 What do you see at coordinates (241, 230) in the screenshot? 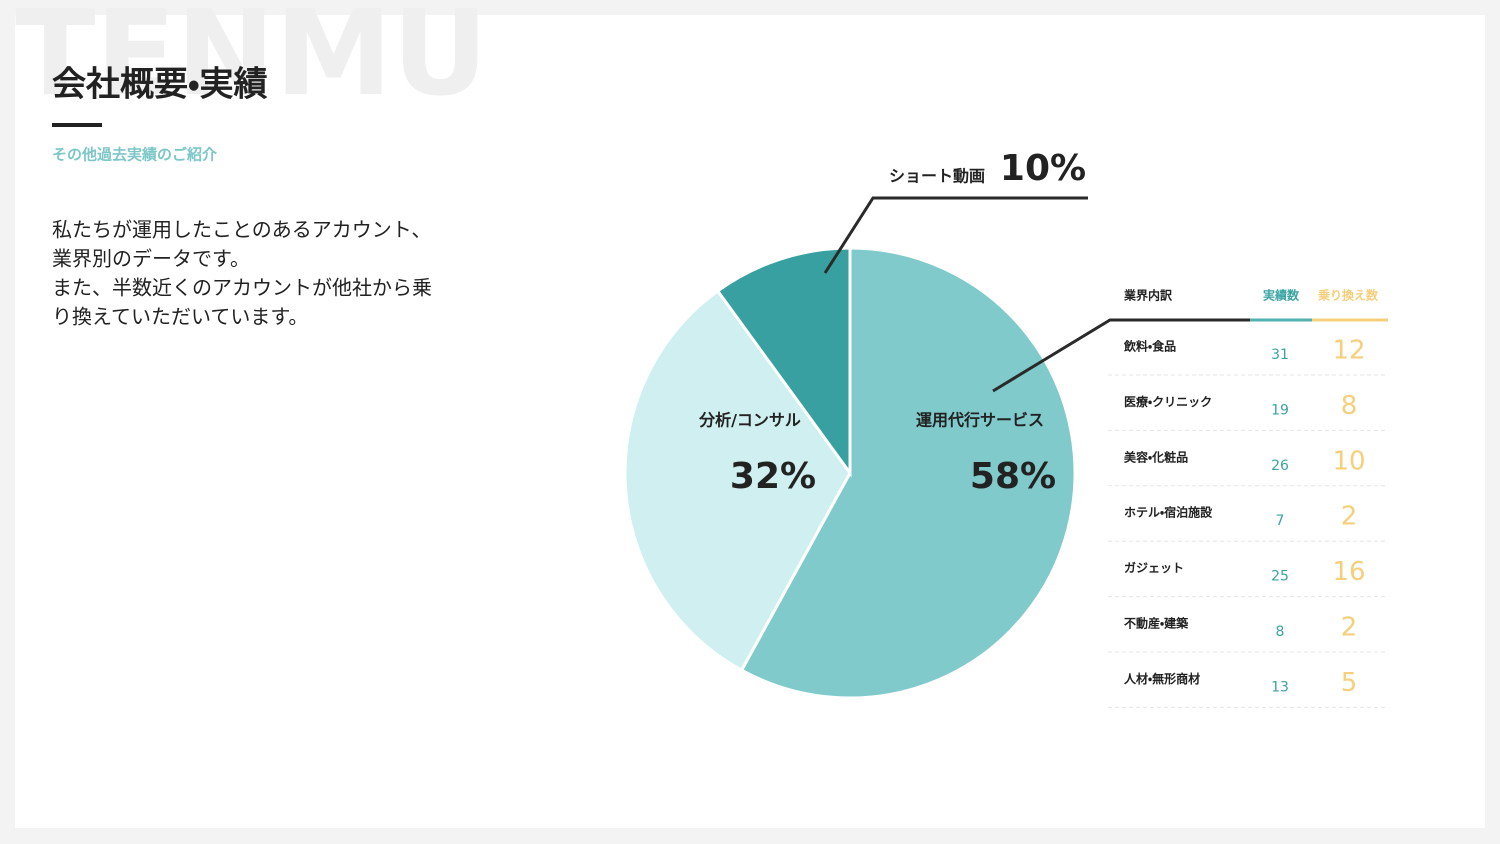
I see `description-line: 私たちが運用したことのあるアカウント、` at bounding box center [241, 230].